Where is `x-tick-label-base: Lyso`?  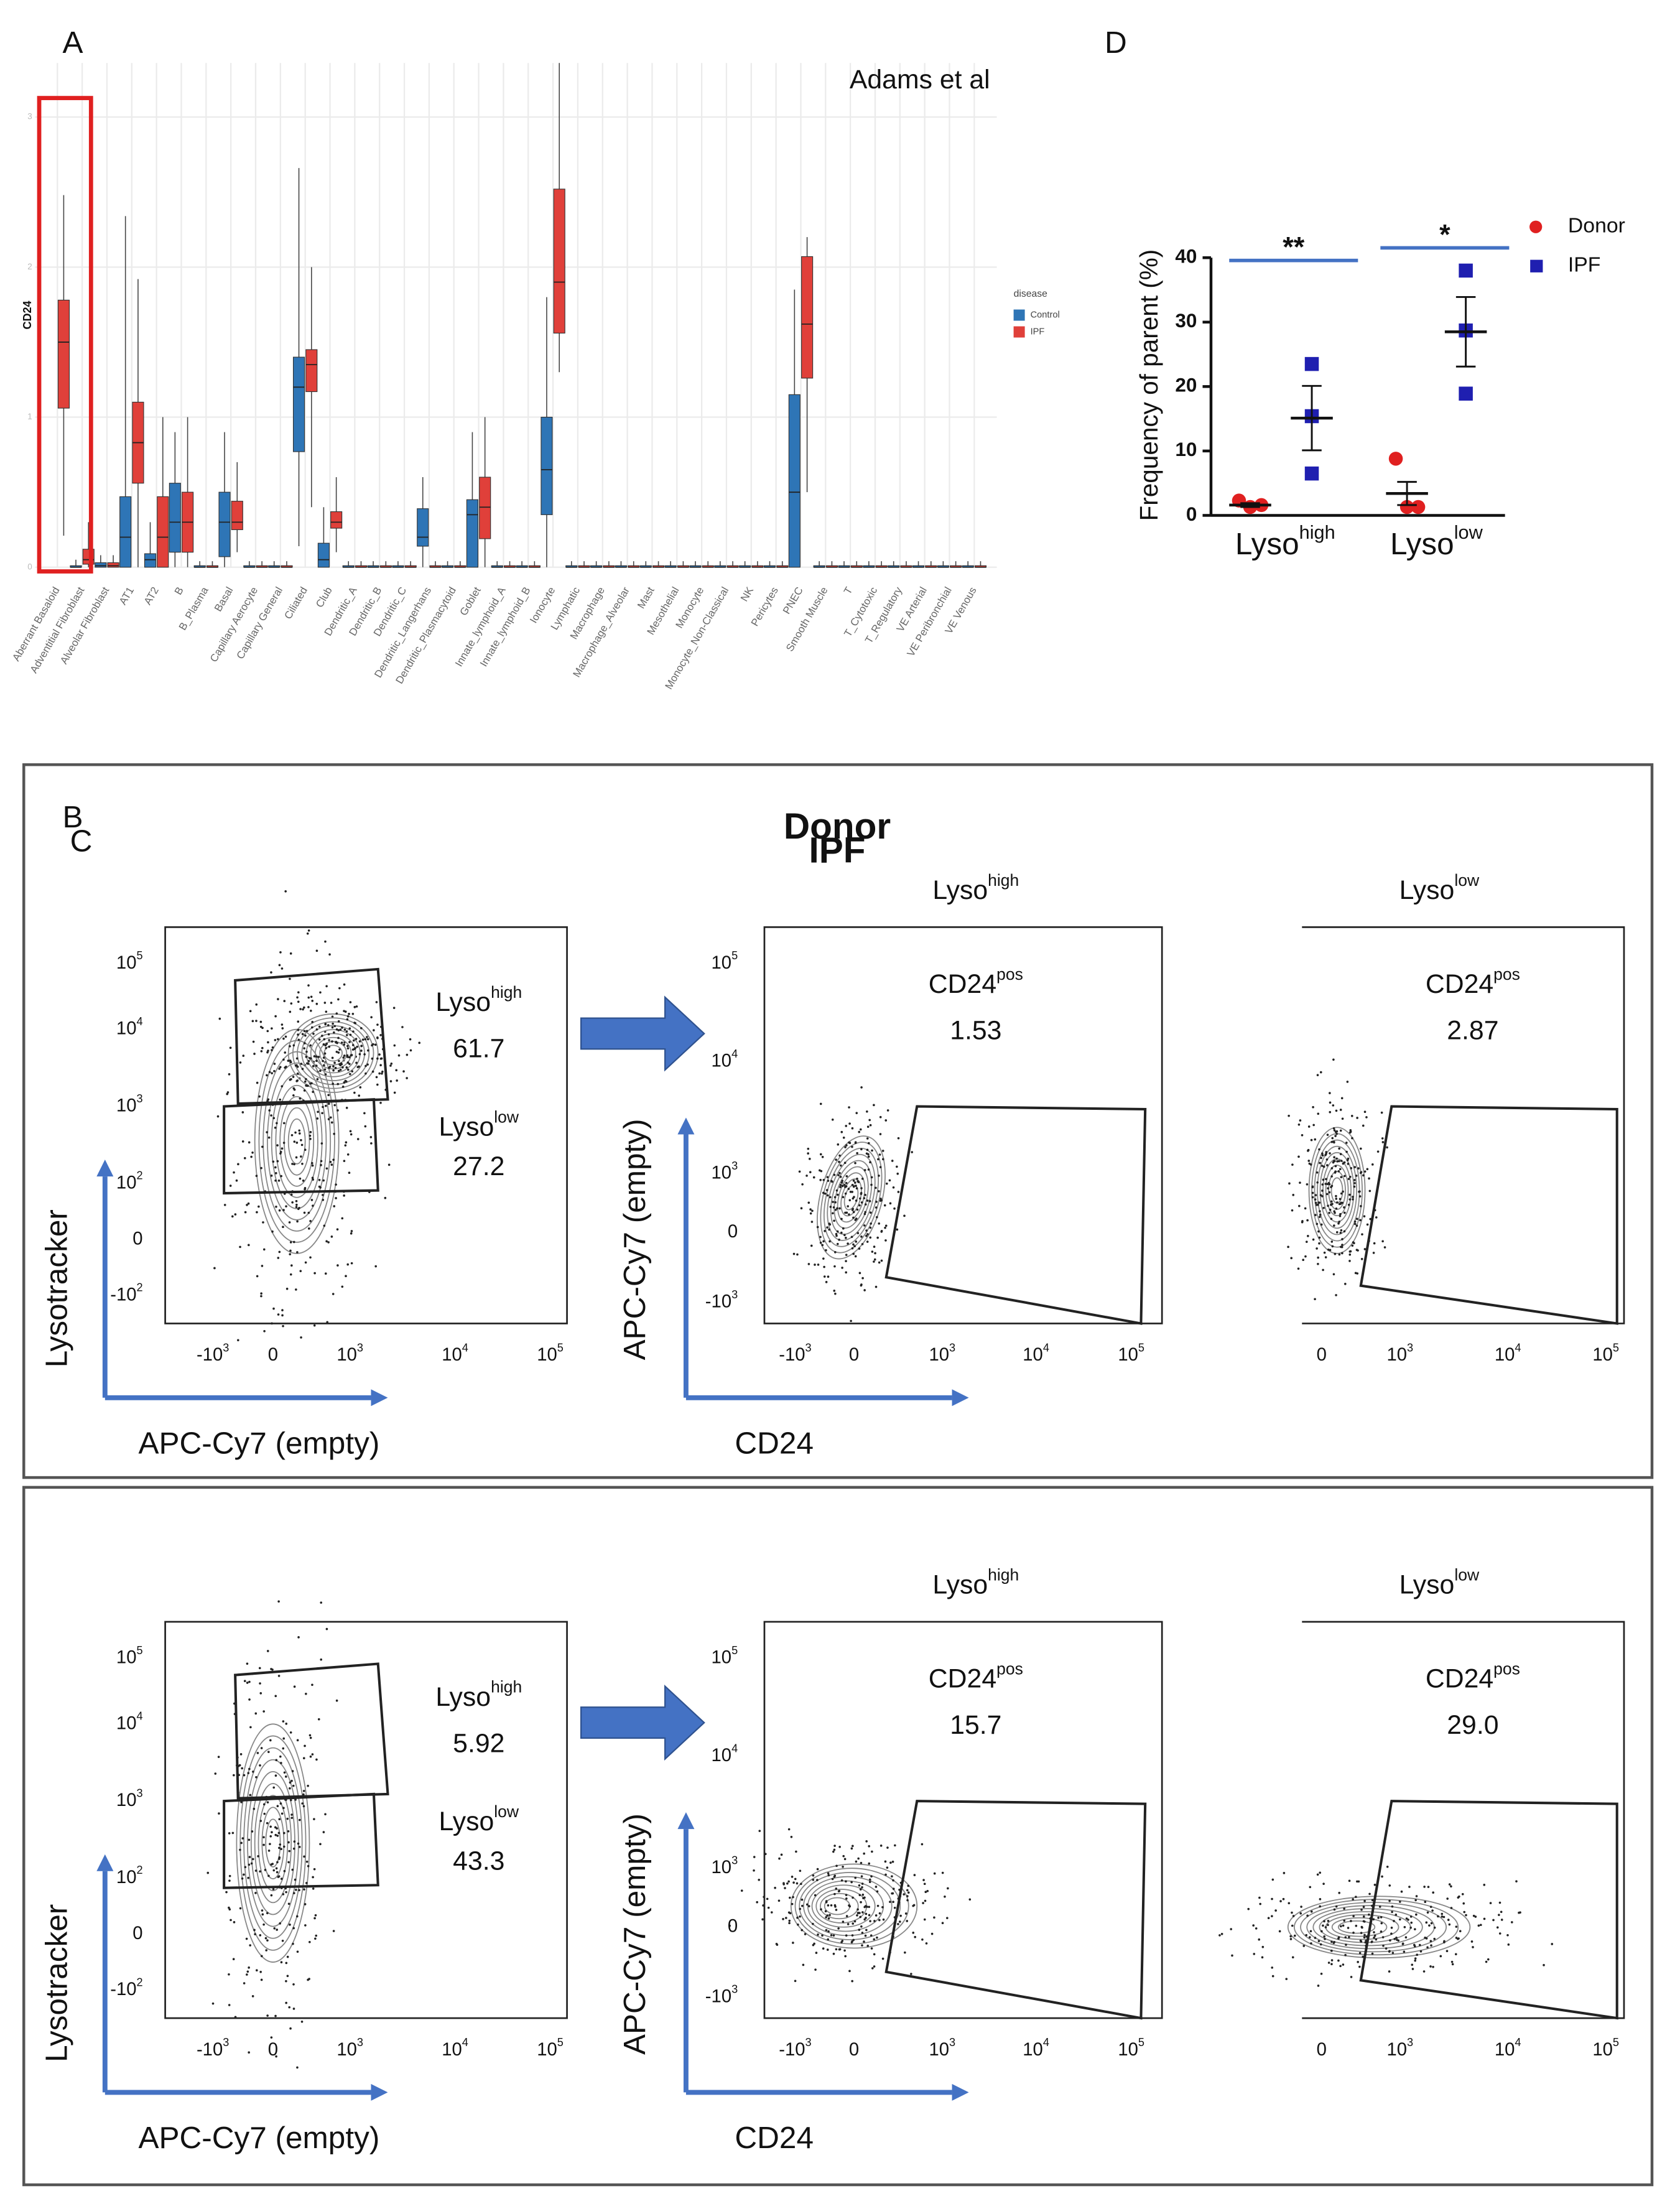 x-tick-label-base: Lyso is located at coordinates (1422, 544).